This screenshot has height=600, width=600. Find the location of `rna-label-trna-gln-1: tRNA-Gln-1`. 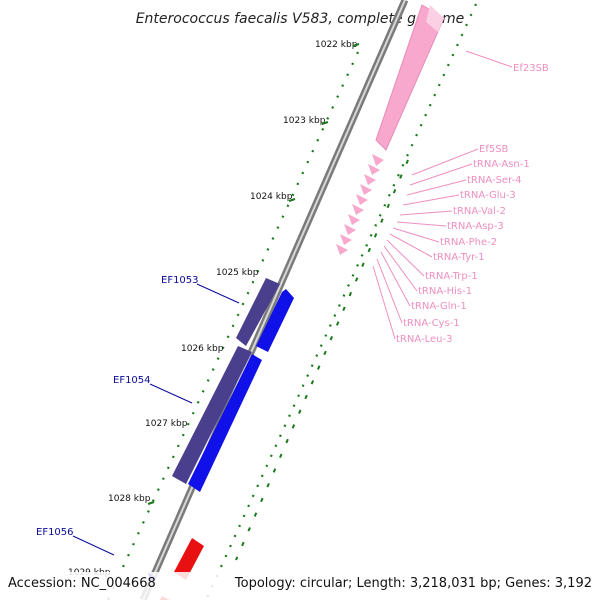

rna-label-trna-gln-1: tRNA-Gln-1 is located at coordinates (439, 306).